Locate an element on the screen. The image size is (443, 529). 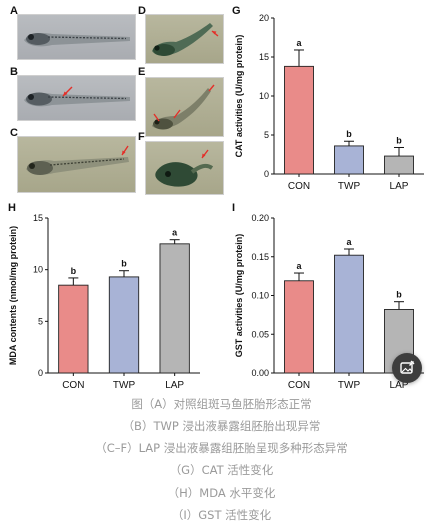
panel-letter-e: E is located at coordinates (142, 72).